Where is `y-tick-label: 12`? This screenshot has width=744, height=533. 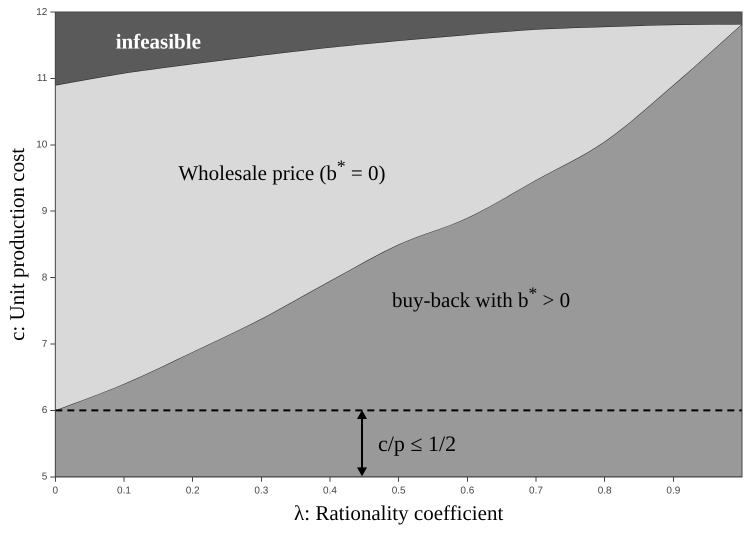
y-tick-label: 12 is located at coordinates (42, 12).